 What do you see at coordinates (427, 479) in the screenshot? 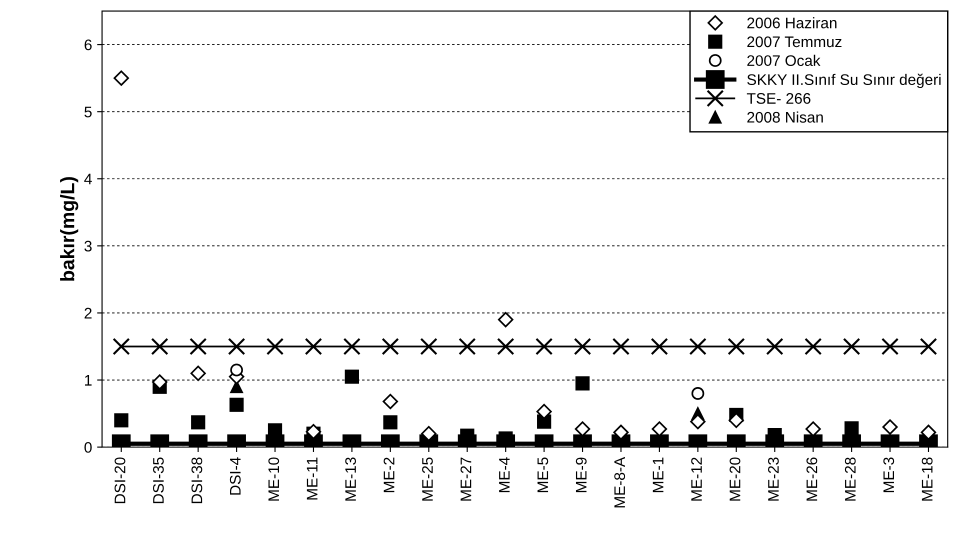
I see `x-tick-label: ME-25` at bounding box center [427, 479].